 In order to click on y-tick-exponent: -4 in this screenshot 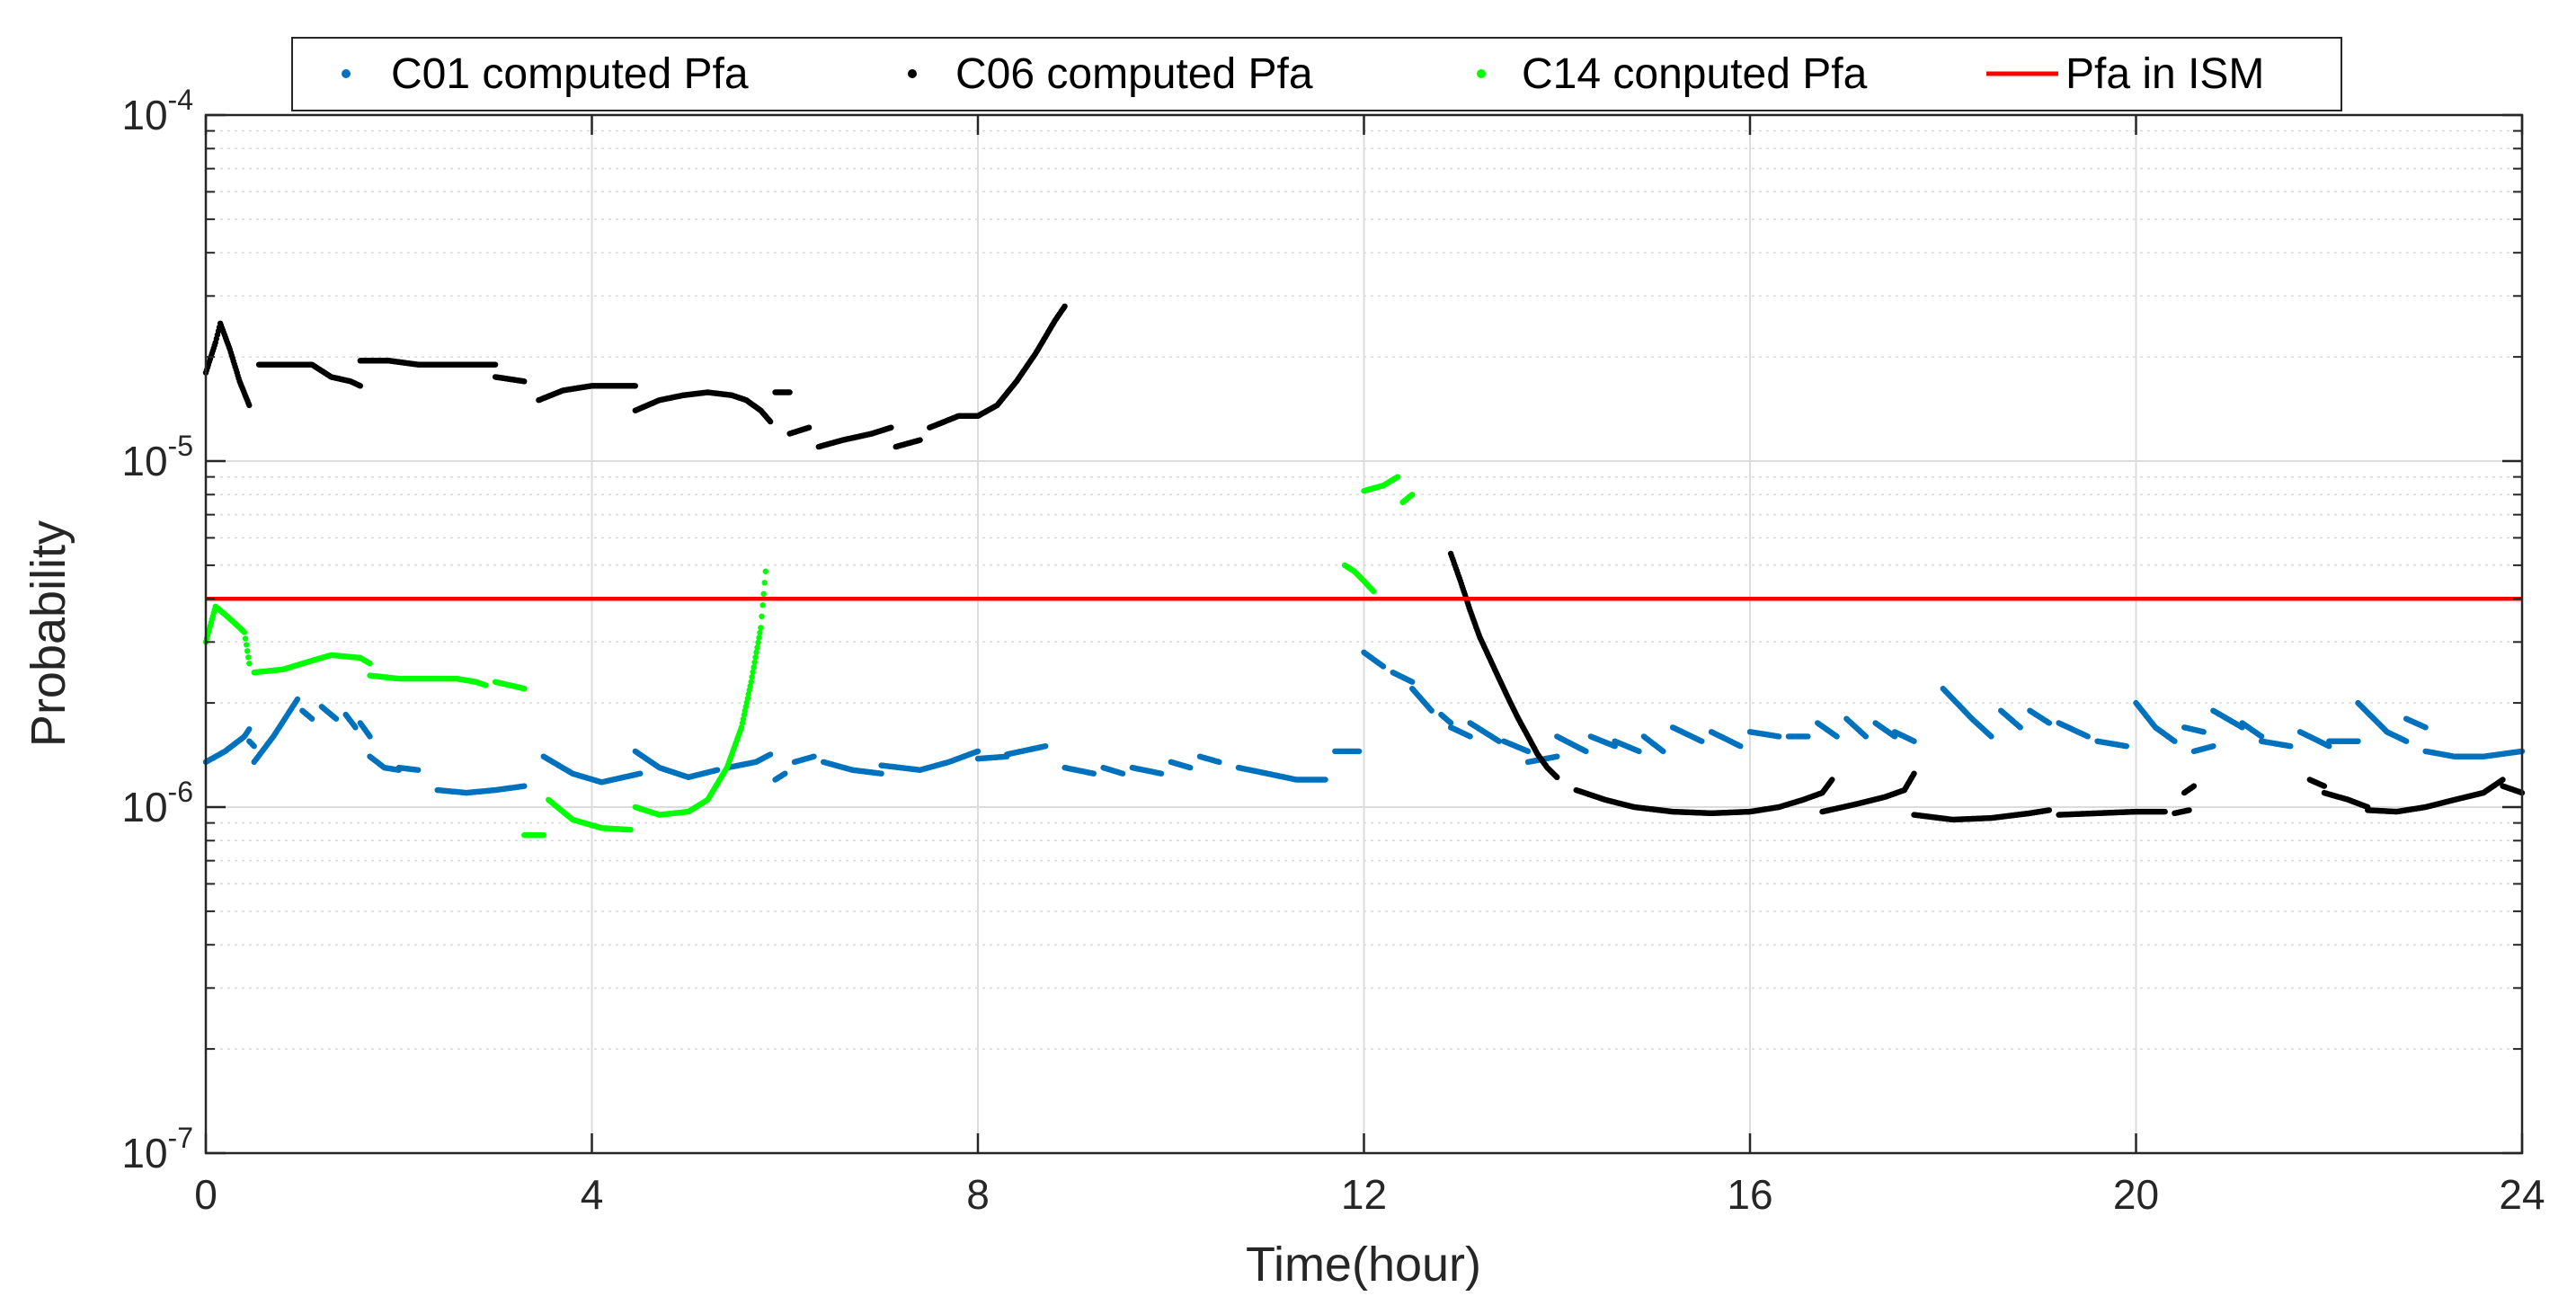, I will do `click(180, 100)`.